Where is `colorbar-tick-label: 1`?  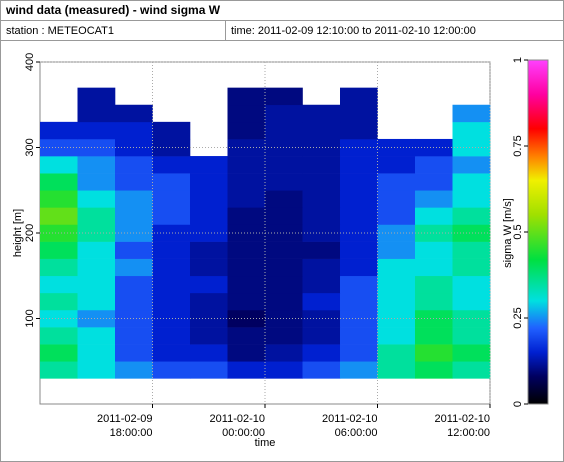
colorbar-tick-label: 1 is located at coordinates (518, 60).